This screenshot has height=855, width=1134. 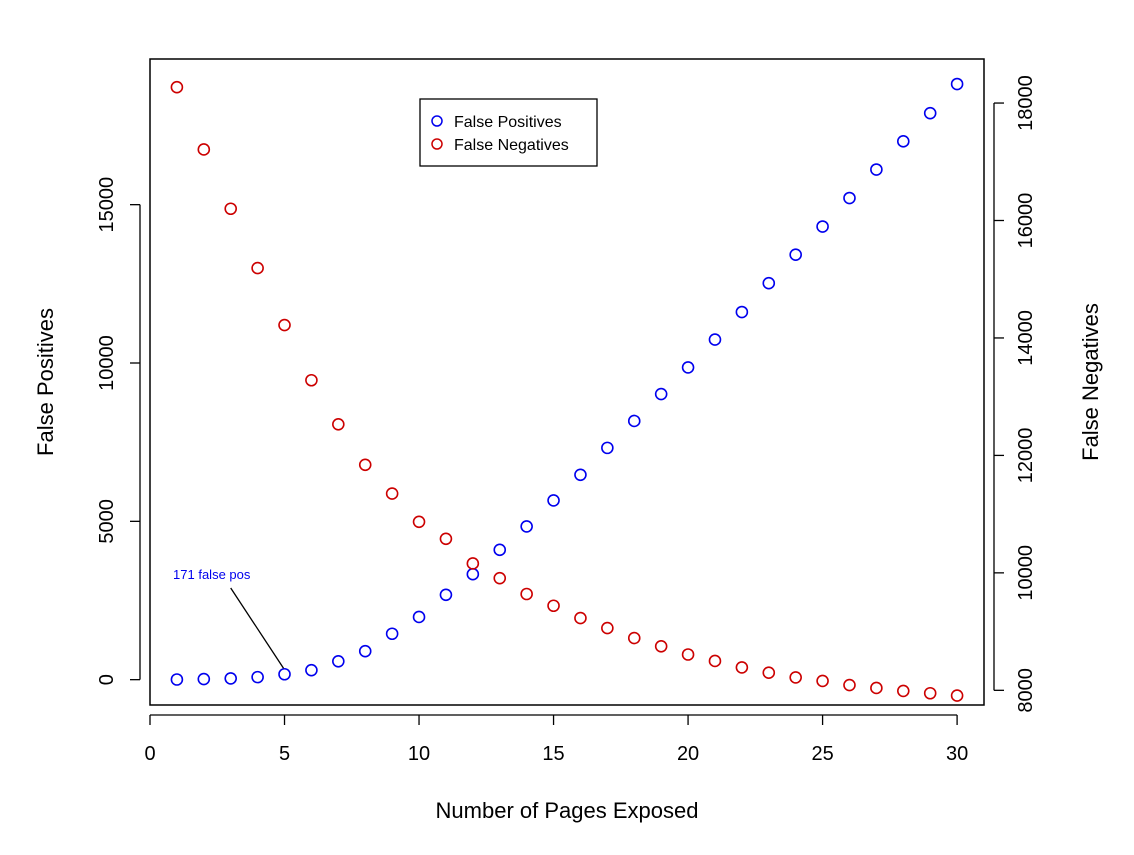 What do you see at coordinates (419, 754) in the screenshot?
I see `x-tick-label: 10` at bounding box center [419, 754].